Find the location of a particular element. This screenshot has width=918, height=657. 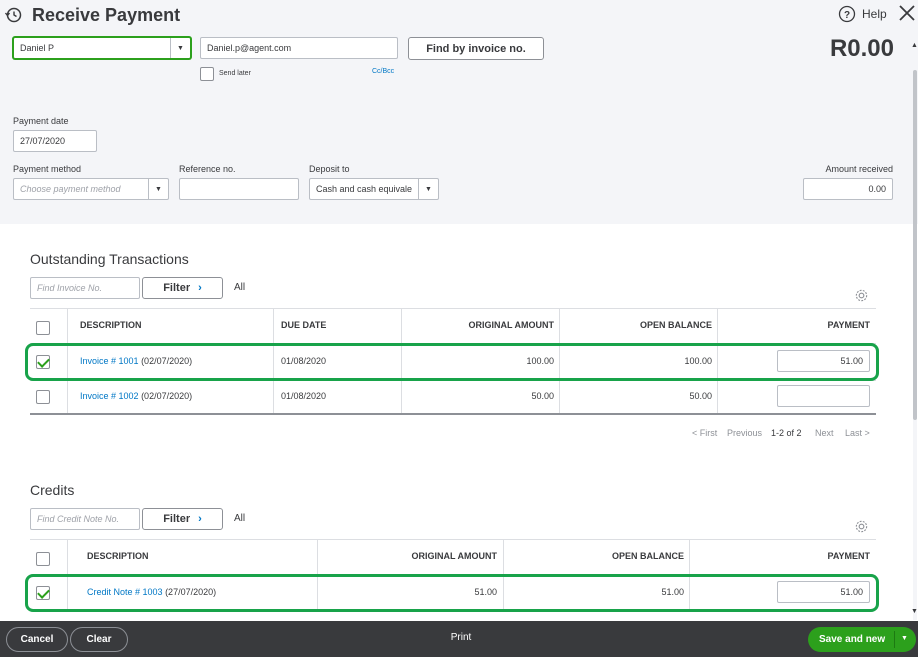

invoice-1002-checkbox is located at coordinates (43, 397).